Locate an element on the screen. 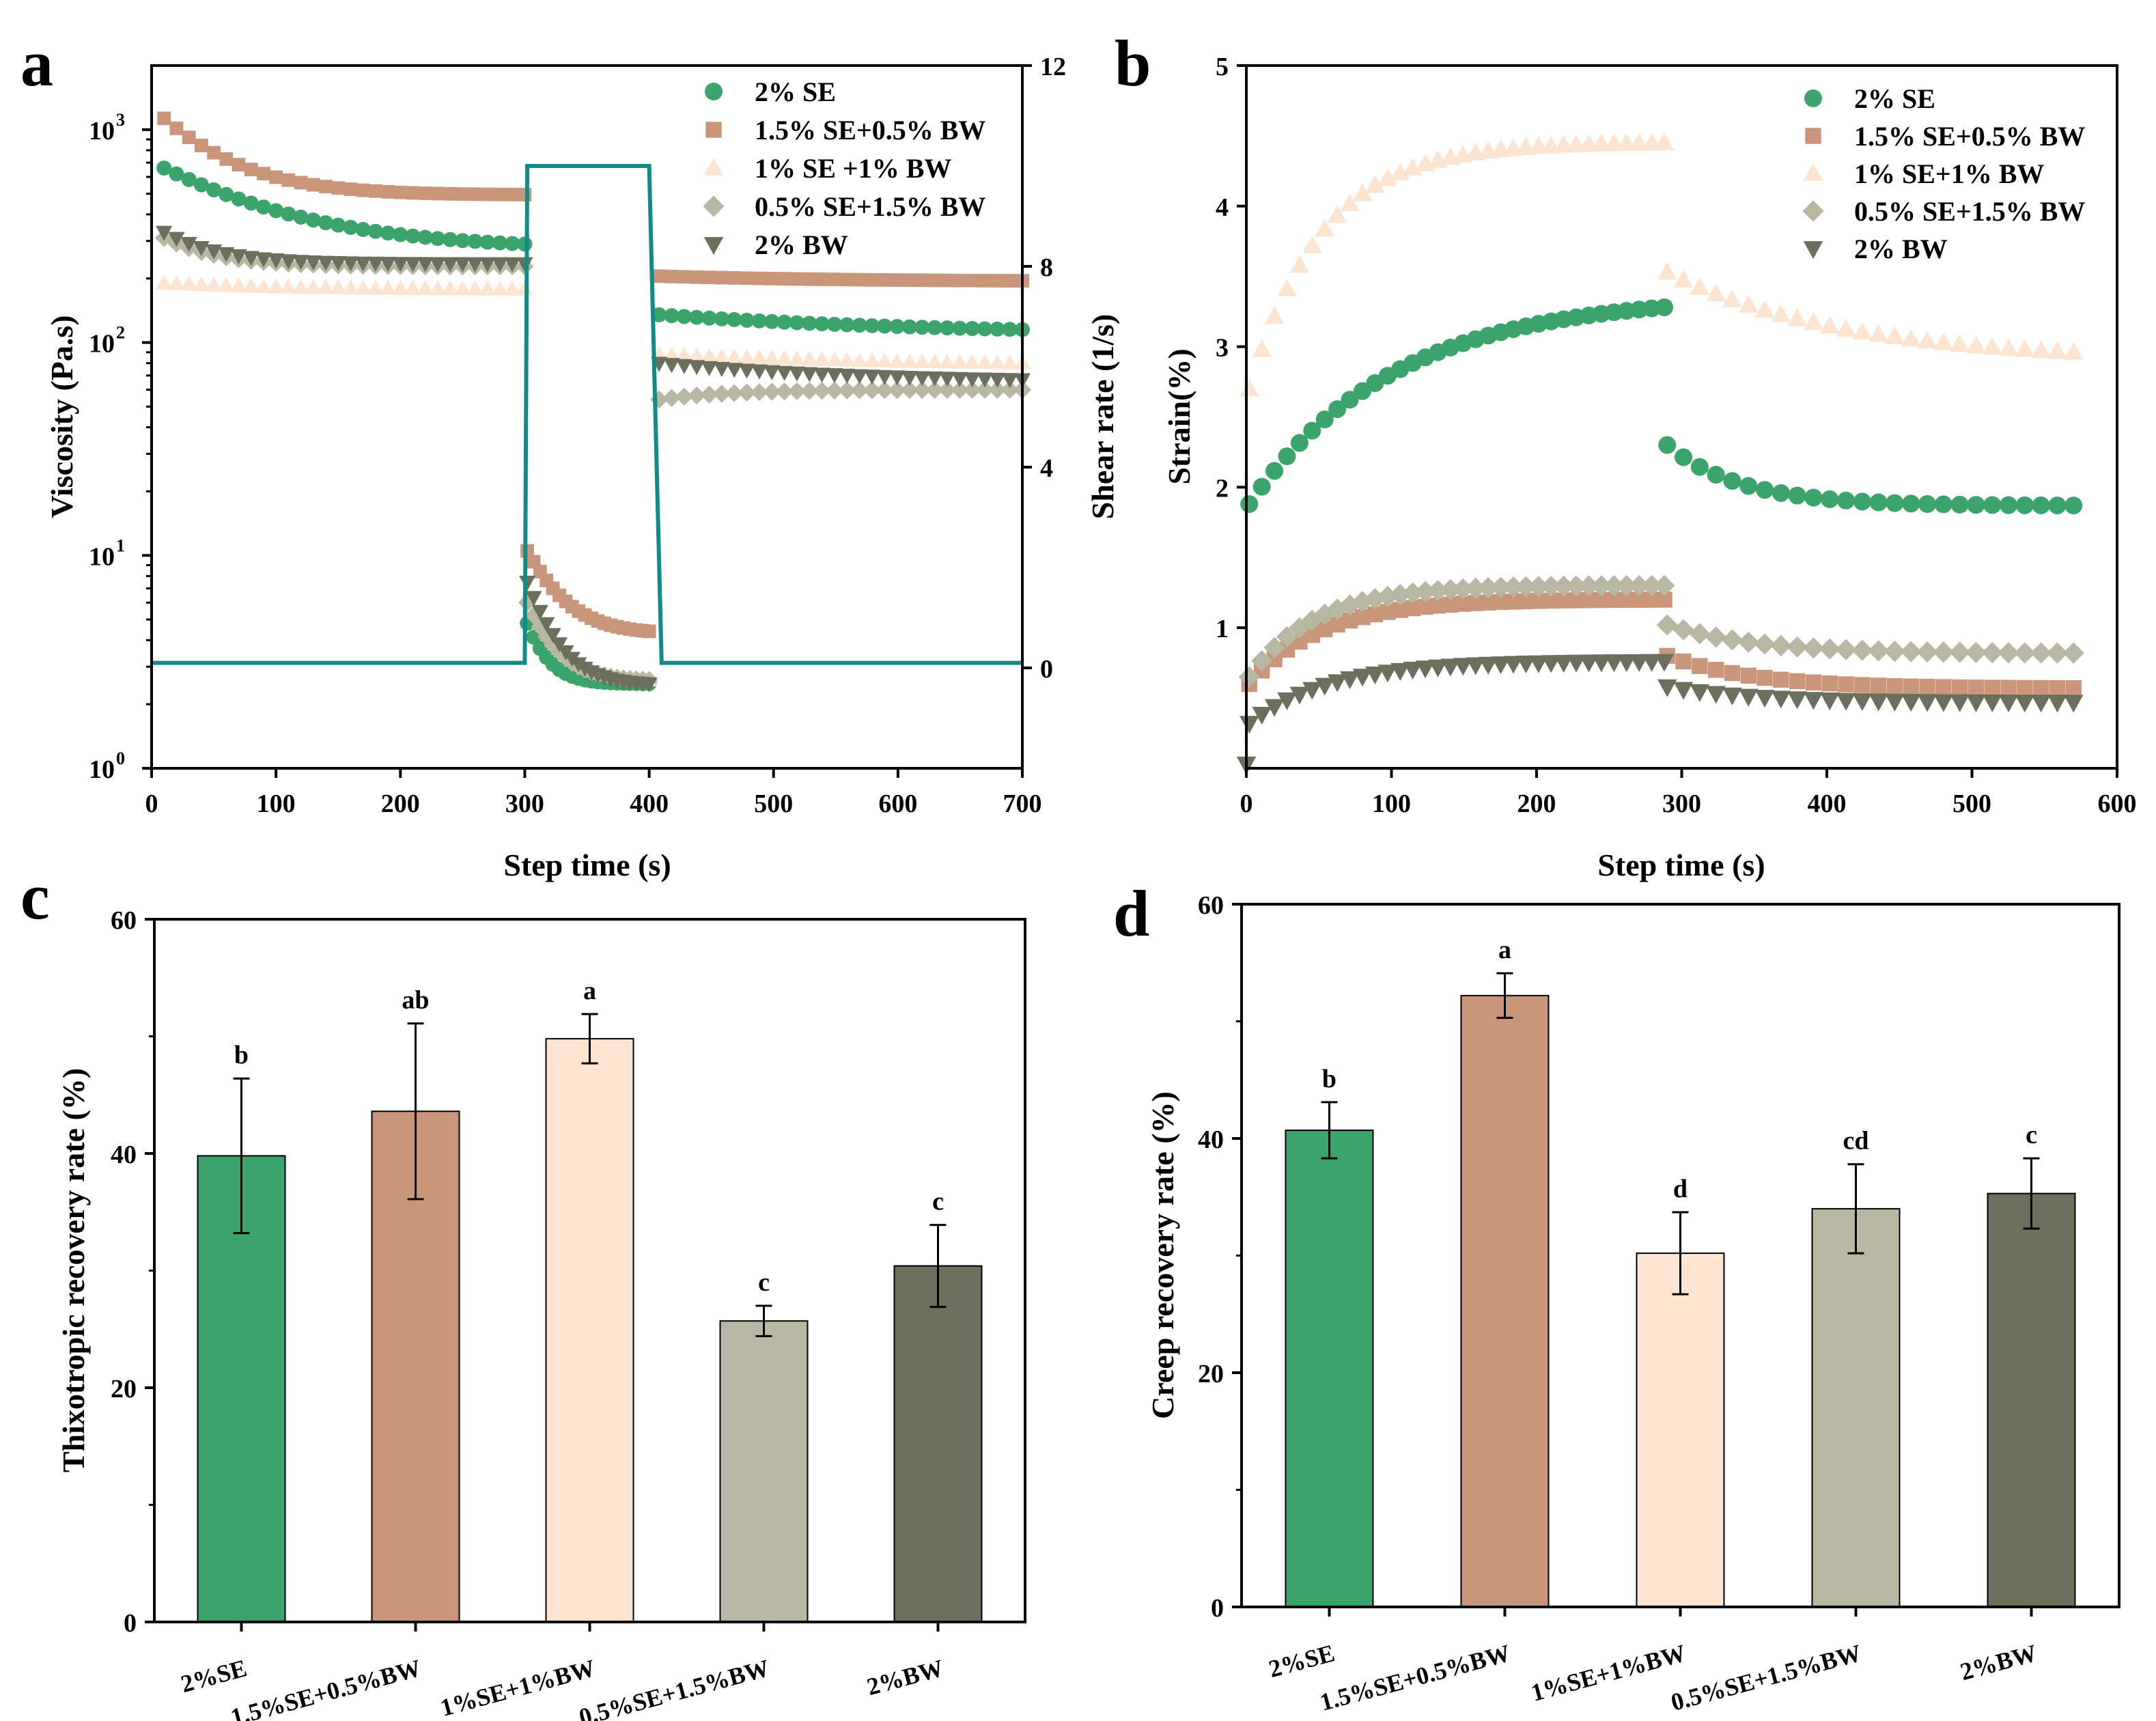 This screenshot has width=2156, height=1721. panel-d-ylabel: Creep recovery rate (%) is located at coordinates (1162, 1255).